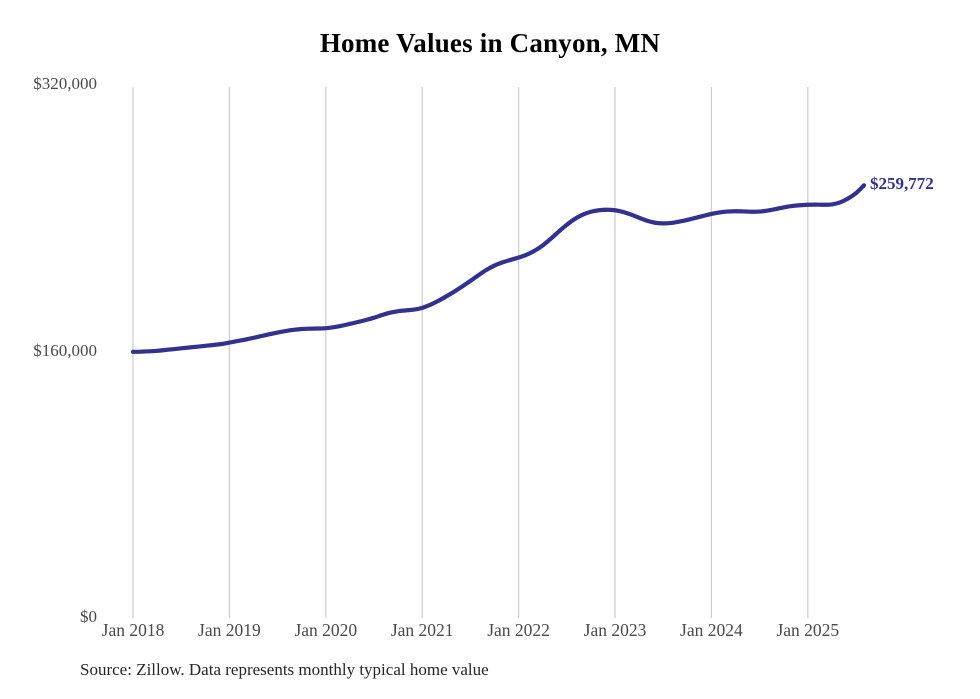 The height and width of the screenshot is (699, 980). What do you see at coordinates (422, 630) in the screenshot?
I see `x-axis-tick-label: Jan 2021` at bounding box center [422, 630].